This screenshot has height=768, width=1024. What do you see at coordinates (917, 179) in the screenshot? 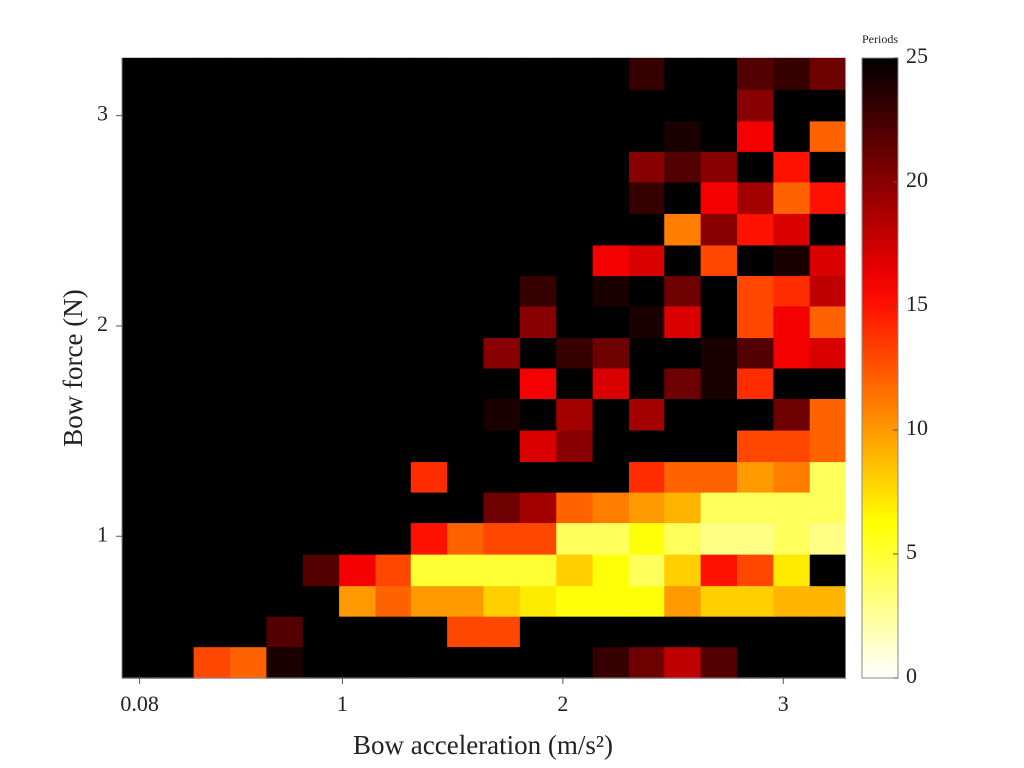
I see `colorbar-tick-label: 20` at bounding box center [917, 179].